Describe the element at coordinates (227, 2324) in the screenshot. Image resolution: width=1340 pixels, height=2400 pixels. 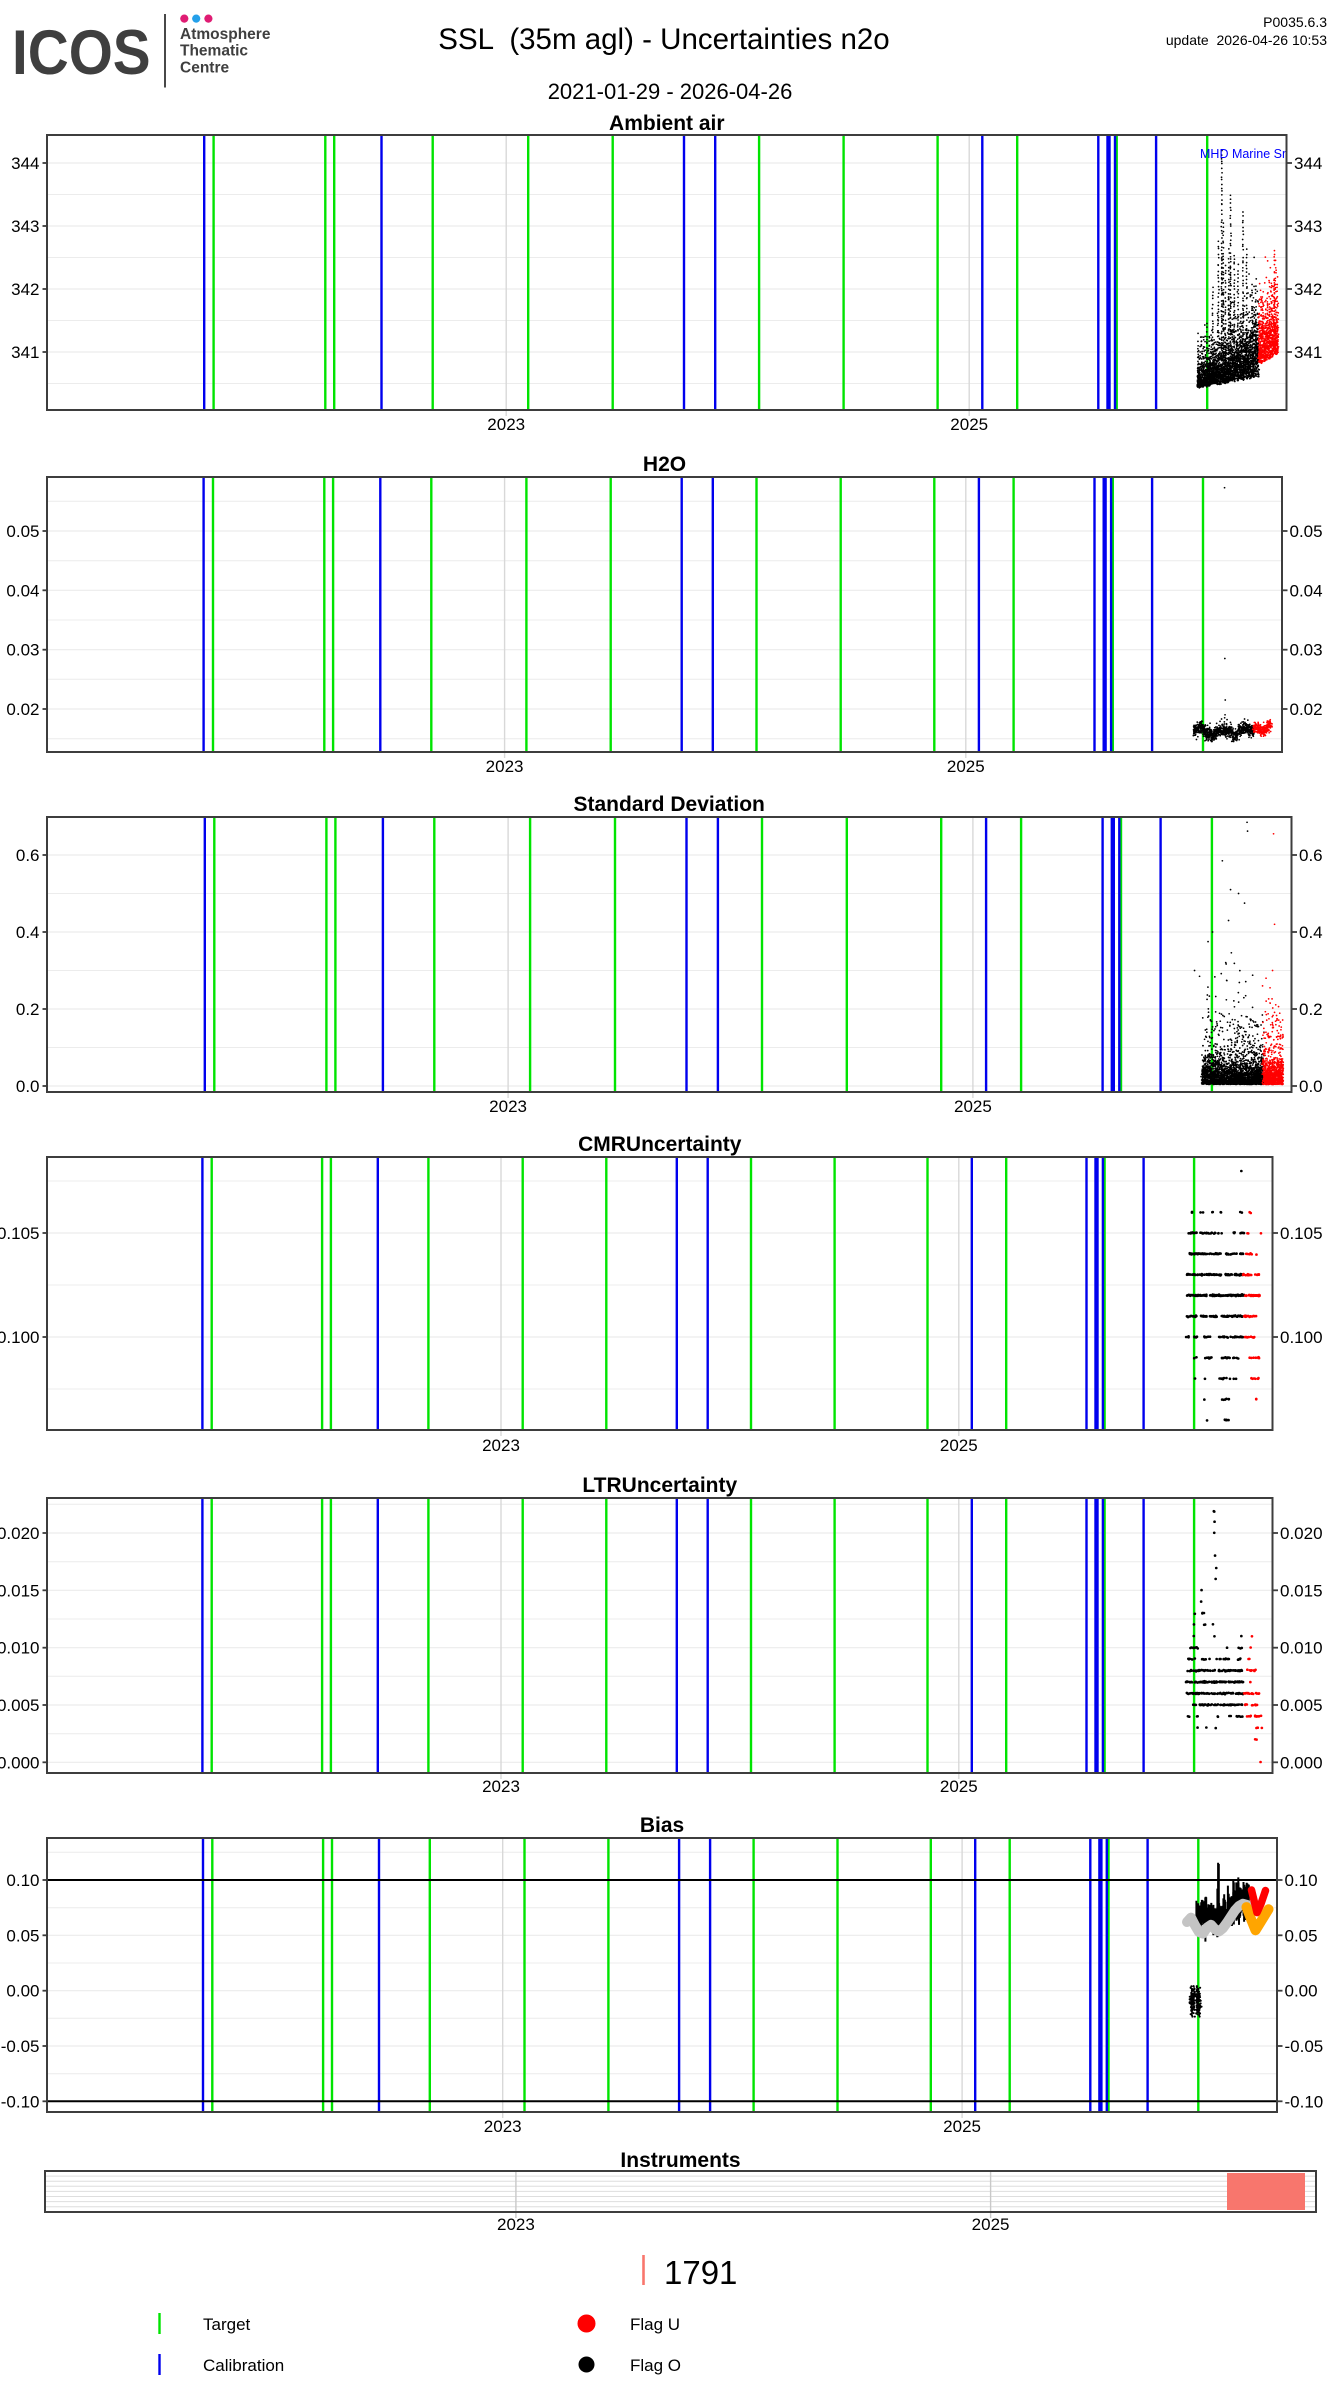
I see `svg-text: Target` at that location.